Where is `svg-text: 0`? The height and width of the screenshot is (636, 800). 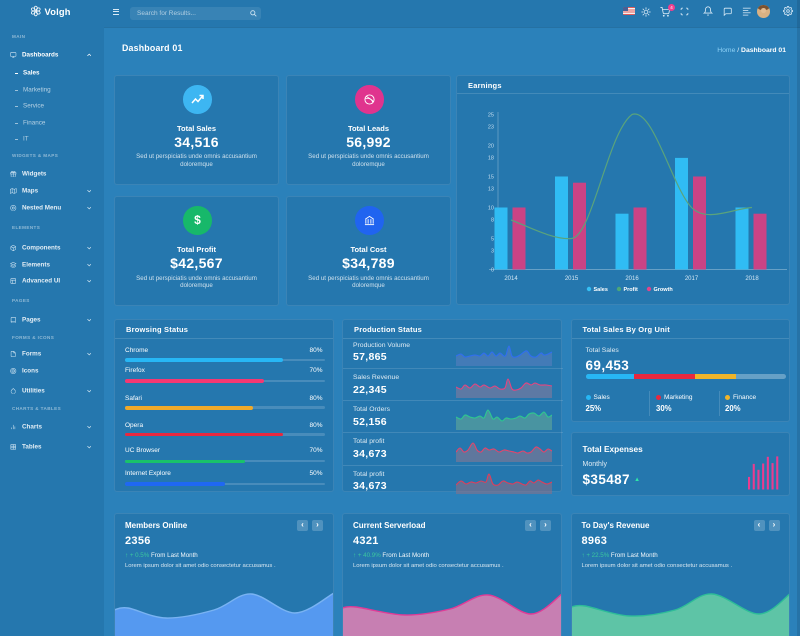 svg-text: 0 is located at coordinates (492, 270).